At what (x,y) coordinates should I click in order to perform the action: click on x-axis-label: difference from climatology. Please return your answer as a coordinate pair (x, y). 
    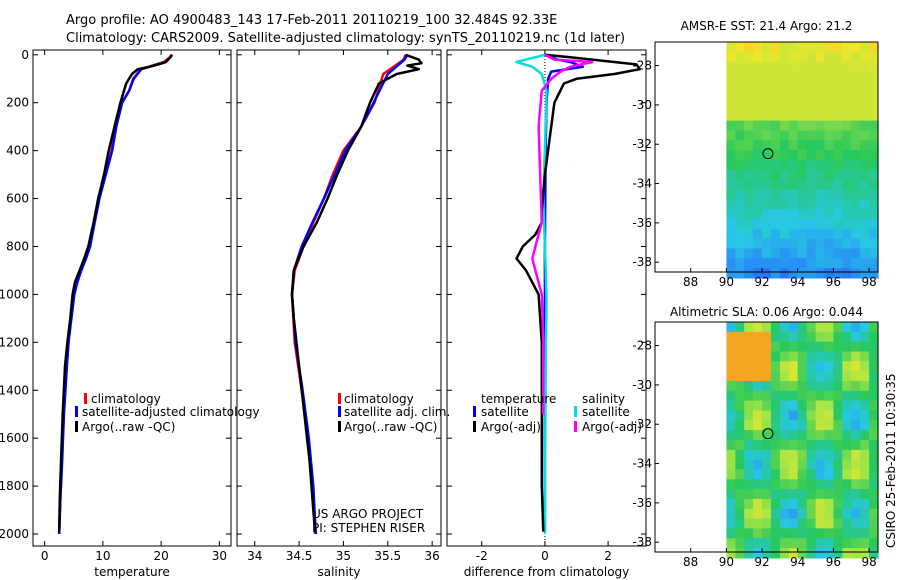
    Looking at the image, I should click on (547, 572).